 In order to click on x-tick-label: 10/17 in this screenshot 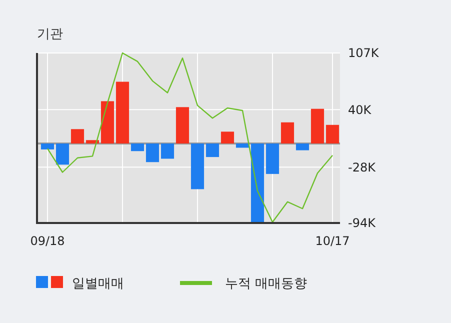, I will do `click(332, 241)`.